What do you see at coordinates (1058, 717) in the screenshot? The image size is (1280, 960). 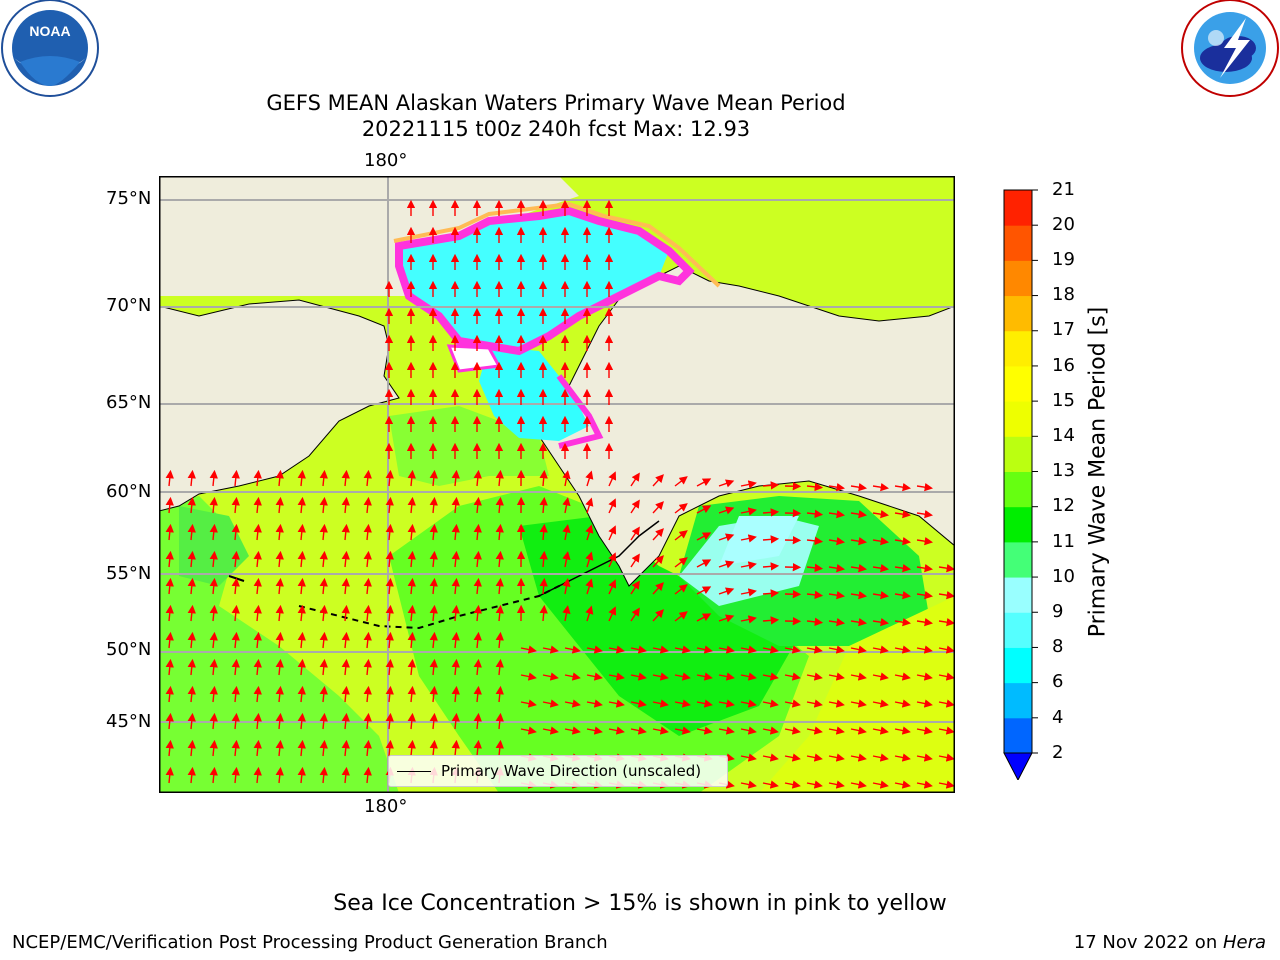 I see `colorbar-tick-4: 4` at bounding box center [1058, 717].